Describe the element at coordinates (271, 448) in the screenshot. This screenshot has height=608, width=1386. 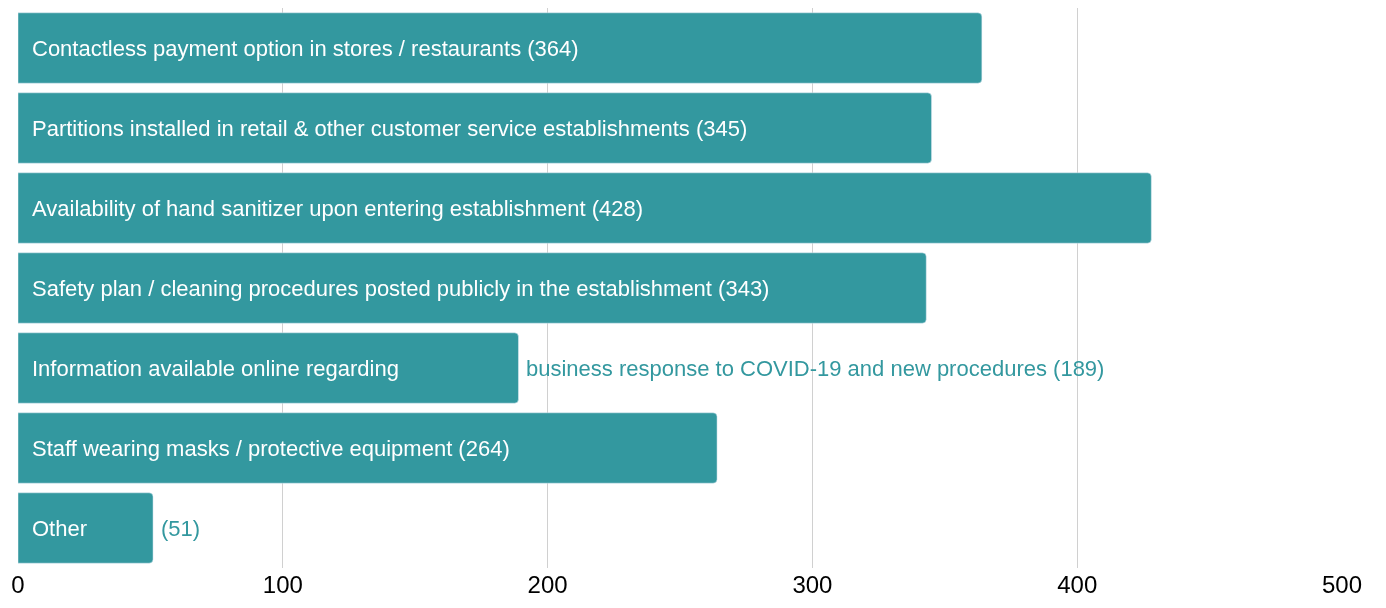
I see `category-label: Staff wearing masks / protective equipment (264)` at that location.